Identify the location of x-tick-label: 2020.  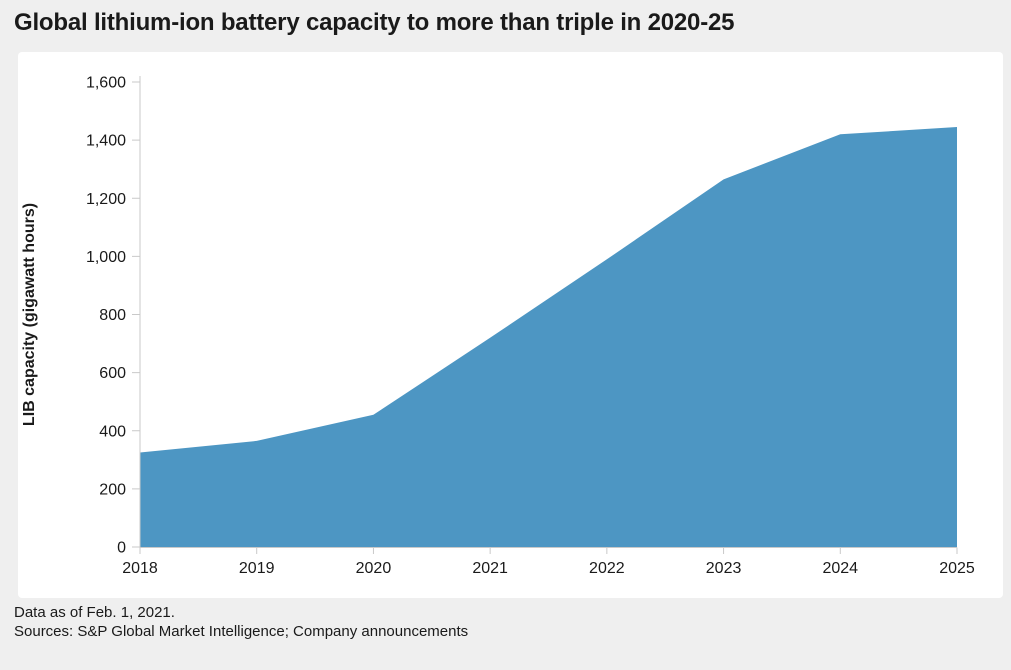
(374, 568).